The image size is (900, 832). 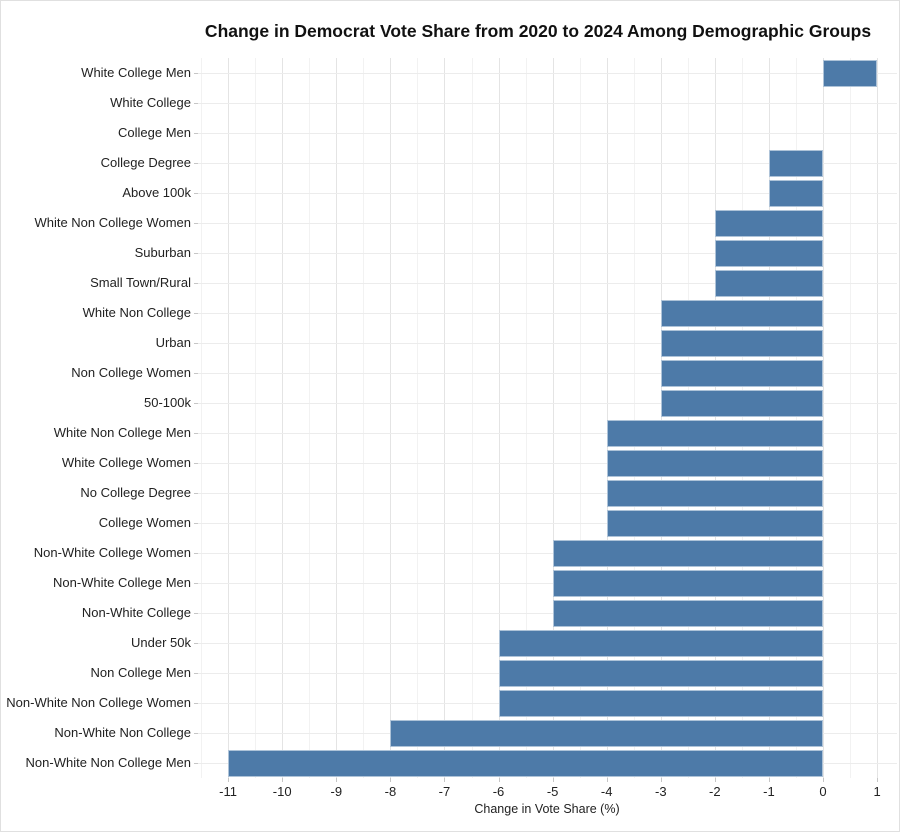 What do you see at coordinates (136, 612) in the screenshot?
I see `y-tick-label: Non-White College` at bounding box center [136, 612].